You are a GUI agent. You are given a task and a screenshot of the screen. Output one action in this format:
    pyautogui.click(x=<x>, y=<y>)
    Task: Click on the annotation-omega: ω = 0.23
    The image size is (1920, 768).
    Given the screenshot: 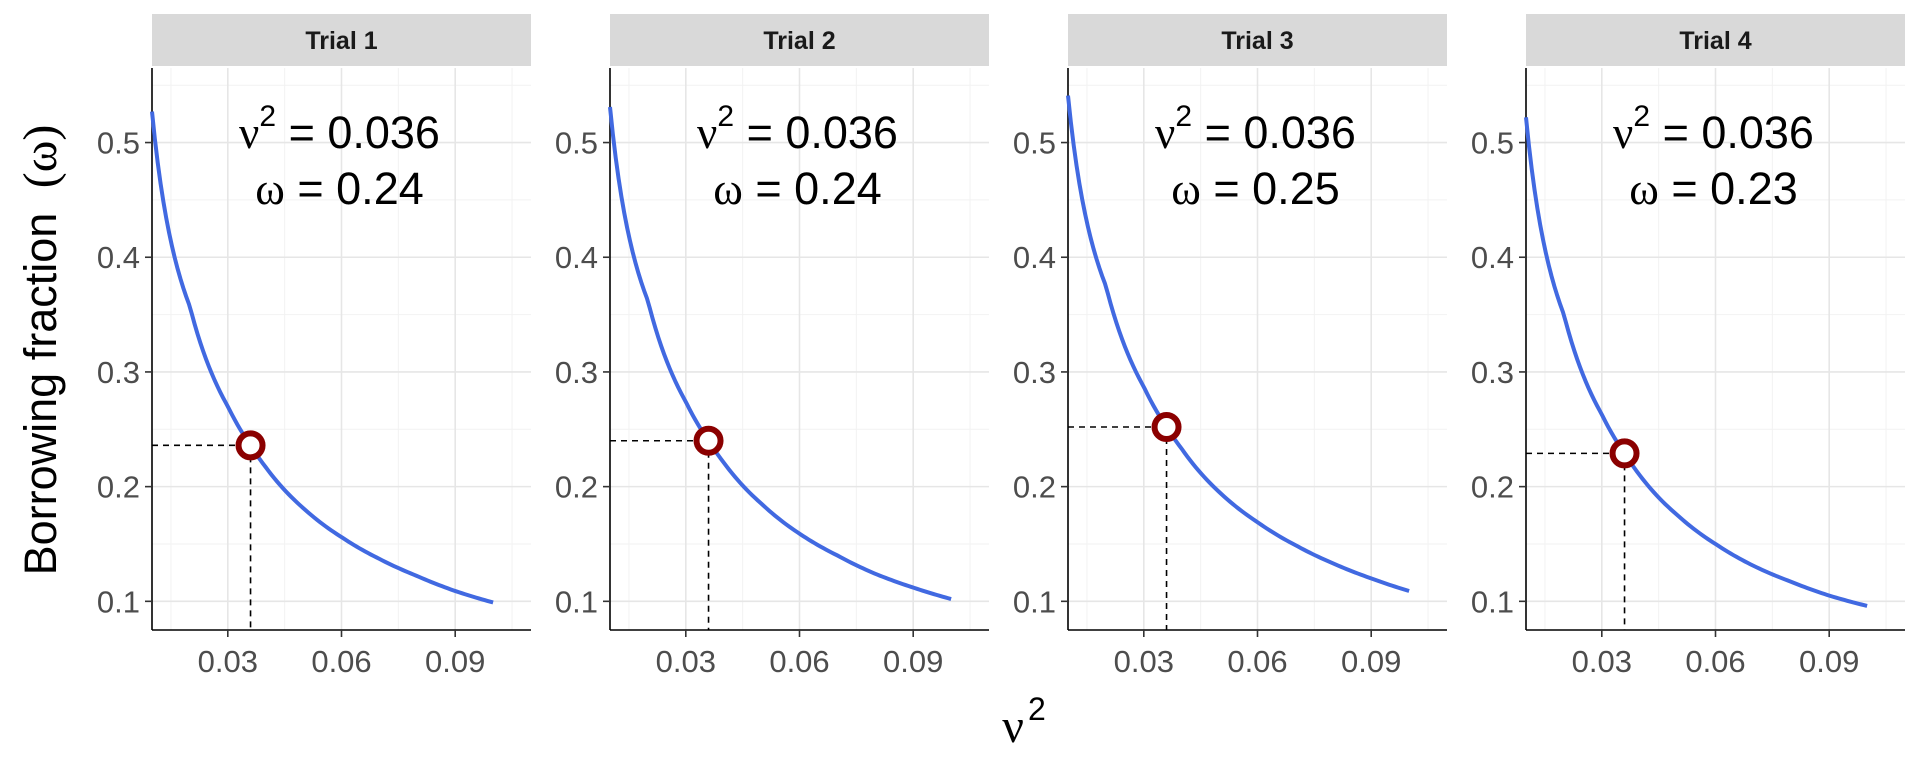 What is the action you would take?
    pyautogui.click(x=1713, y=188)
    